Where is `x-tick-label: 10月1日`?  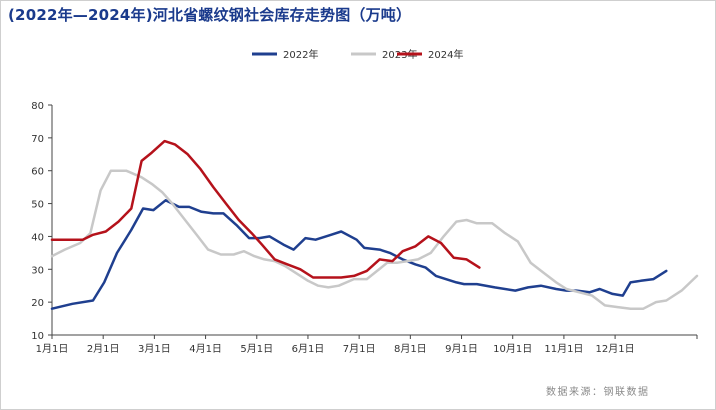
x-tick-label: 10月1日 is located at coordinates (512, 349).